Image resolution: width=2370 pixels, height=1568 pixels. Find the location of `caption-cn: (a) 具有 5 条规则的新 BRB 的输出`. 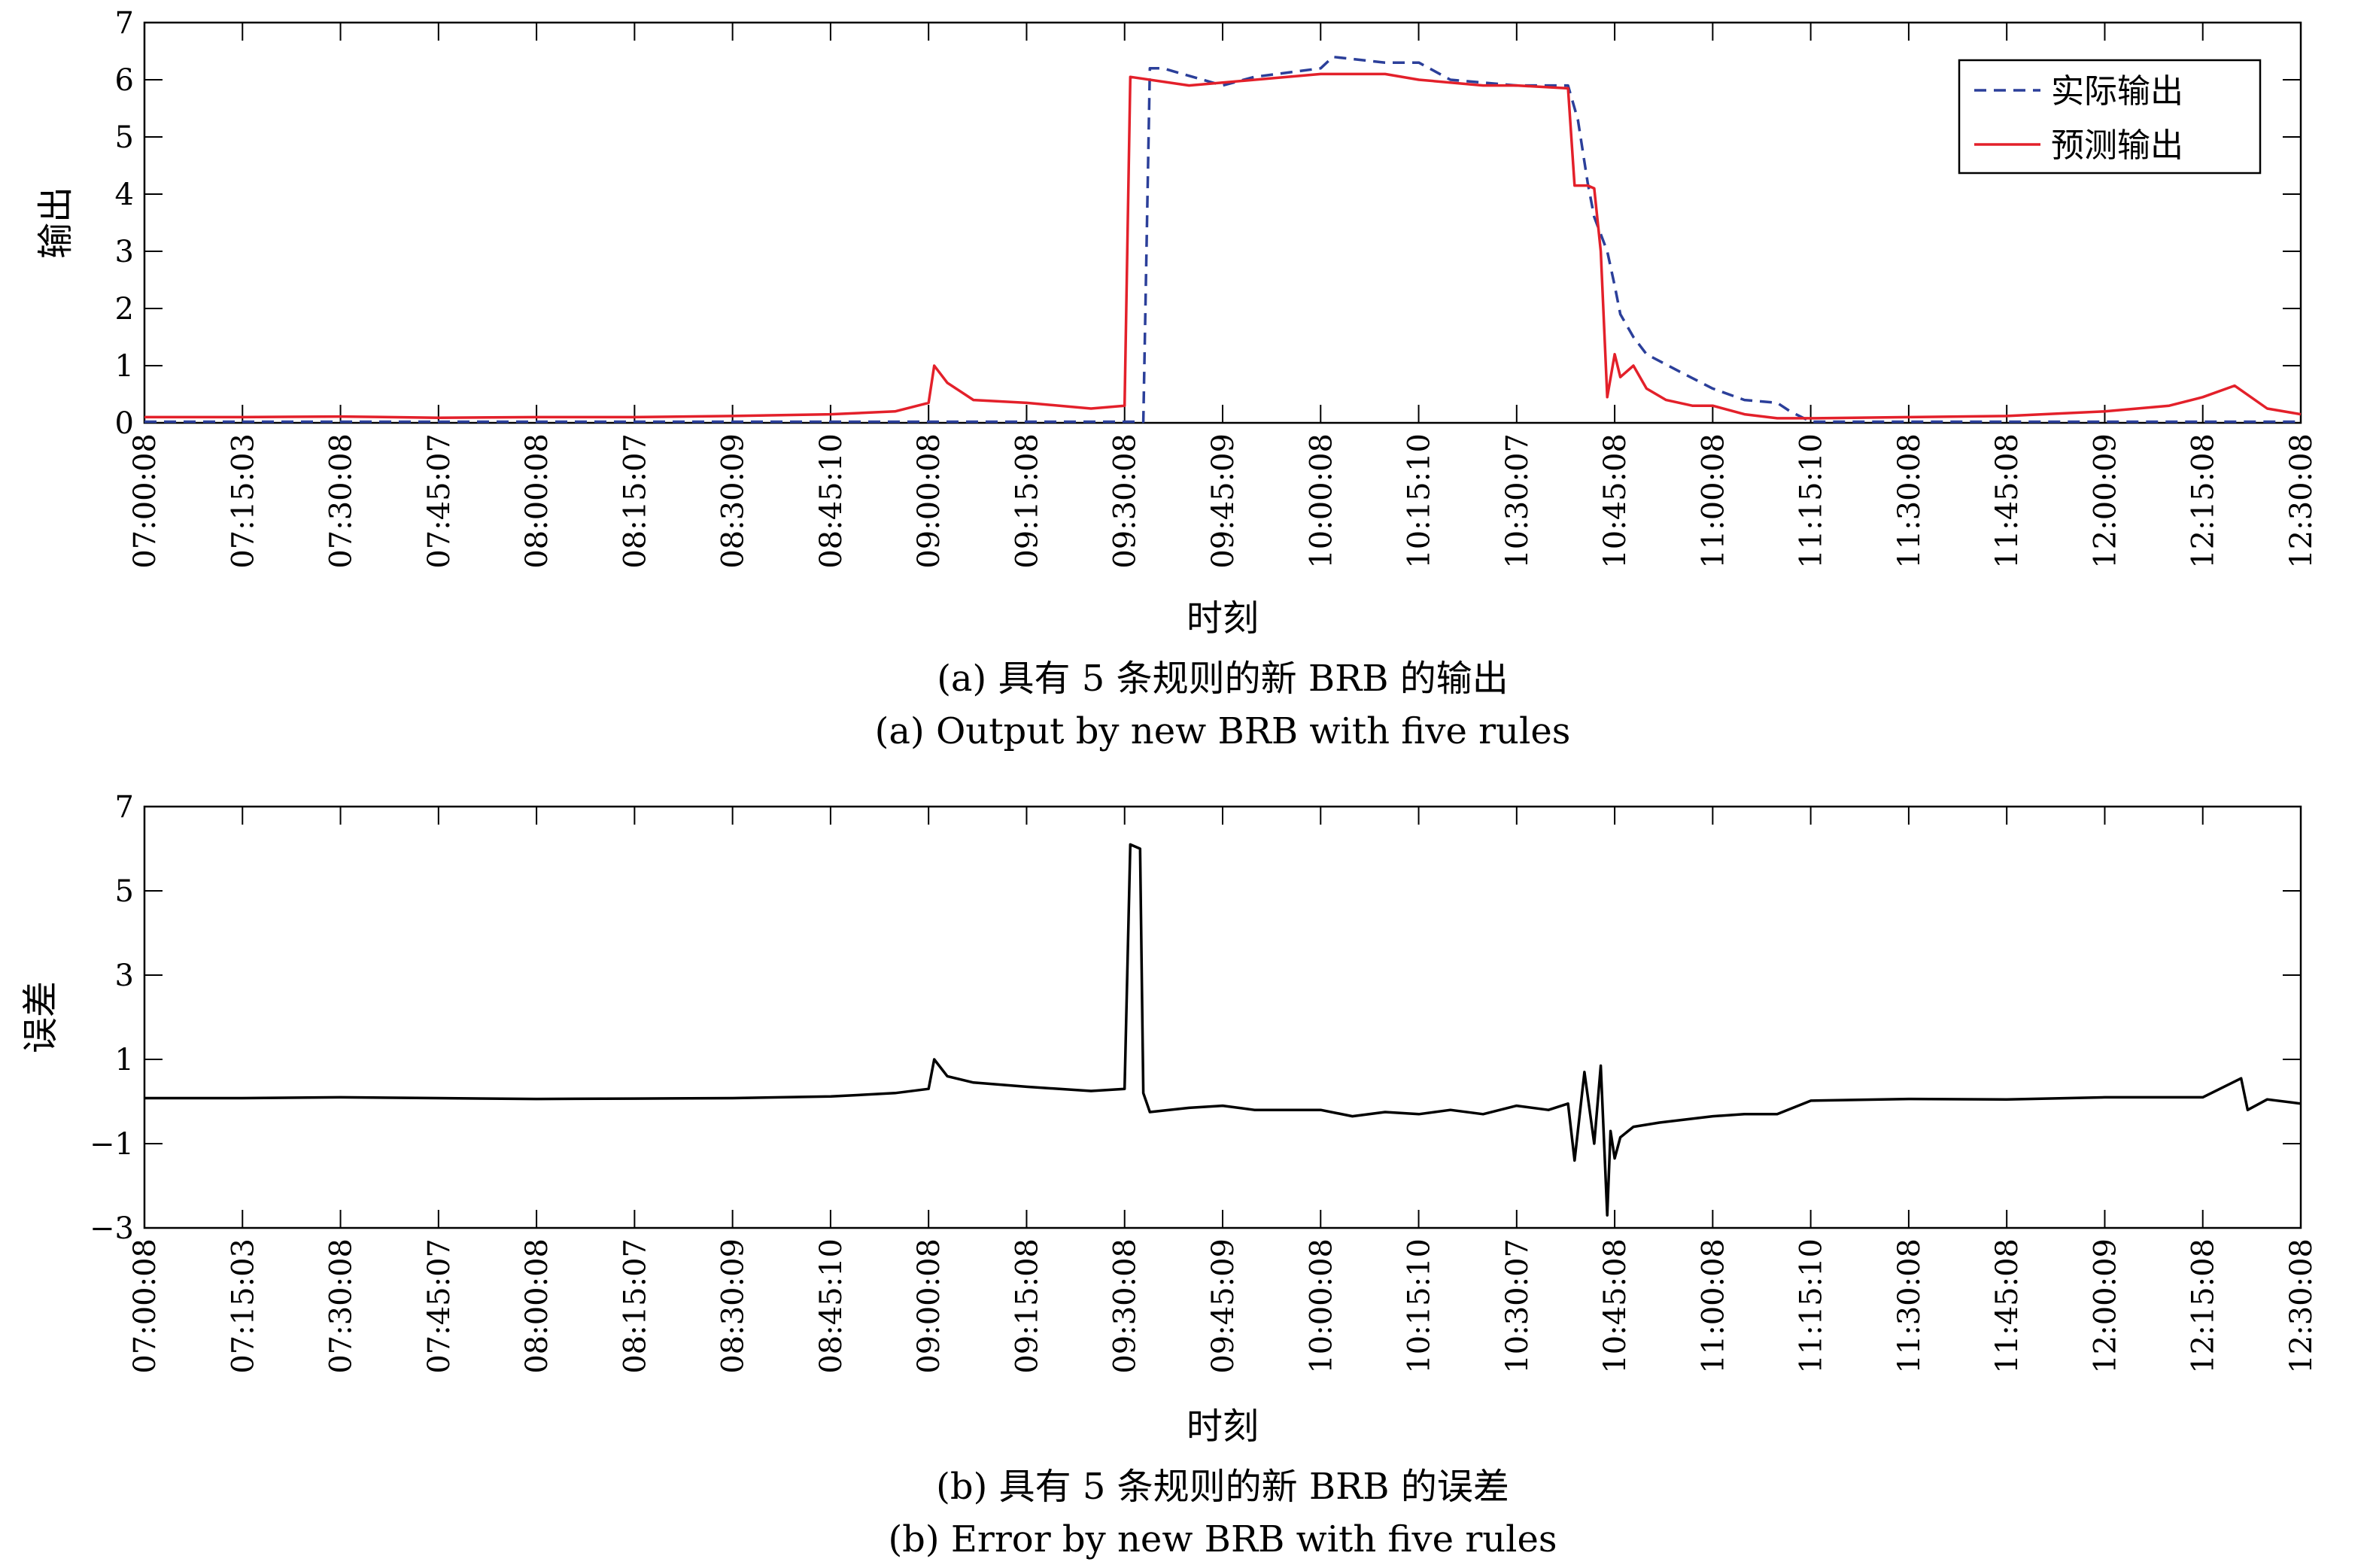

caption-cn: (a) 具有 5 条规则的新 BRB 的输出 is located at coordinates (1223, 679).